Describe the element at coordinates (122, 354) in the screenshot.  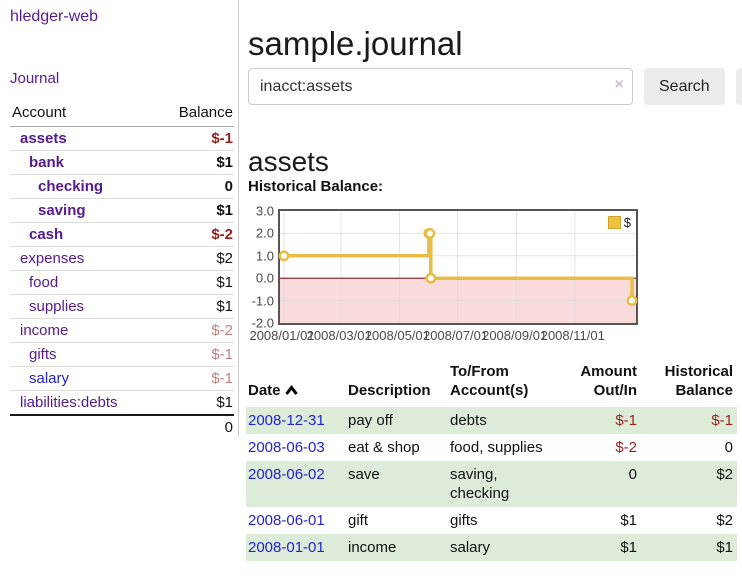
I see `account-row: gifts $-1` at that location.